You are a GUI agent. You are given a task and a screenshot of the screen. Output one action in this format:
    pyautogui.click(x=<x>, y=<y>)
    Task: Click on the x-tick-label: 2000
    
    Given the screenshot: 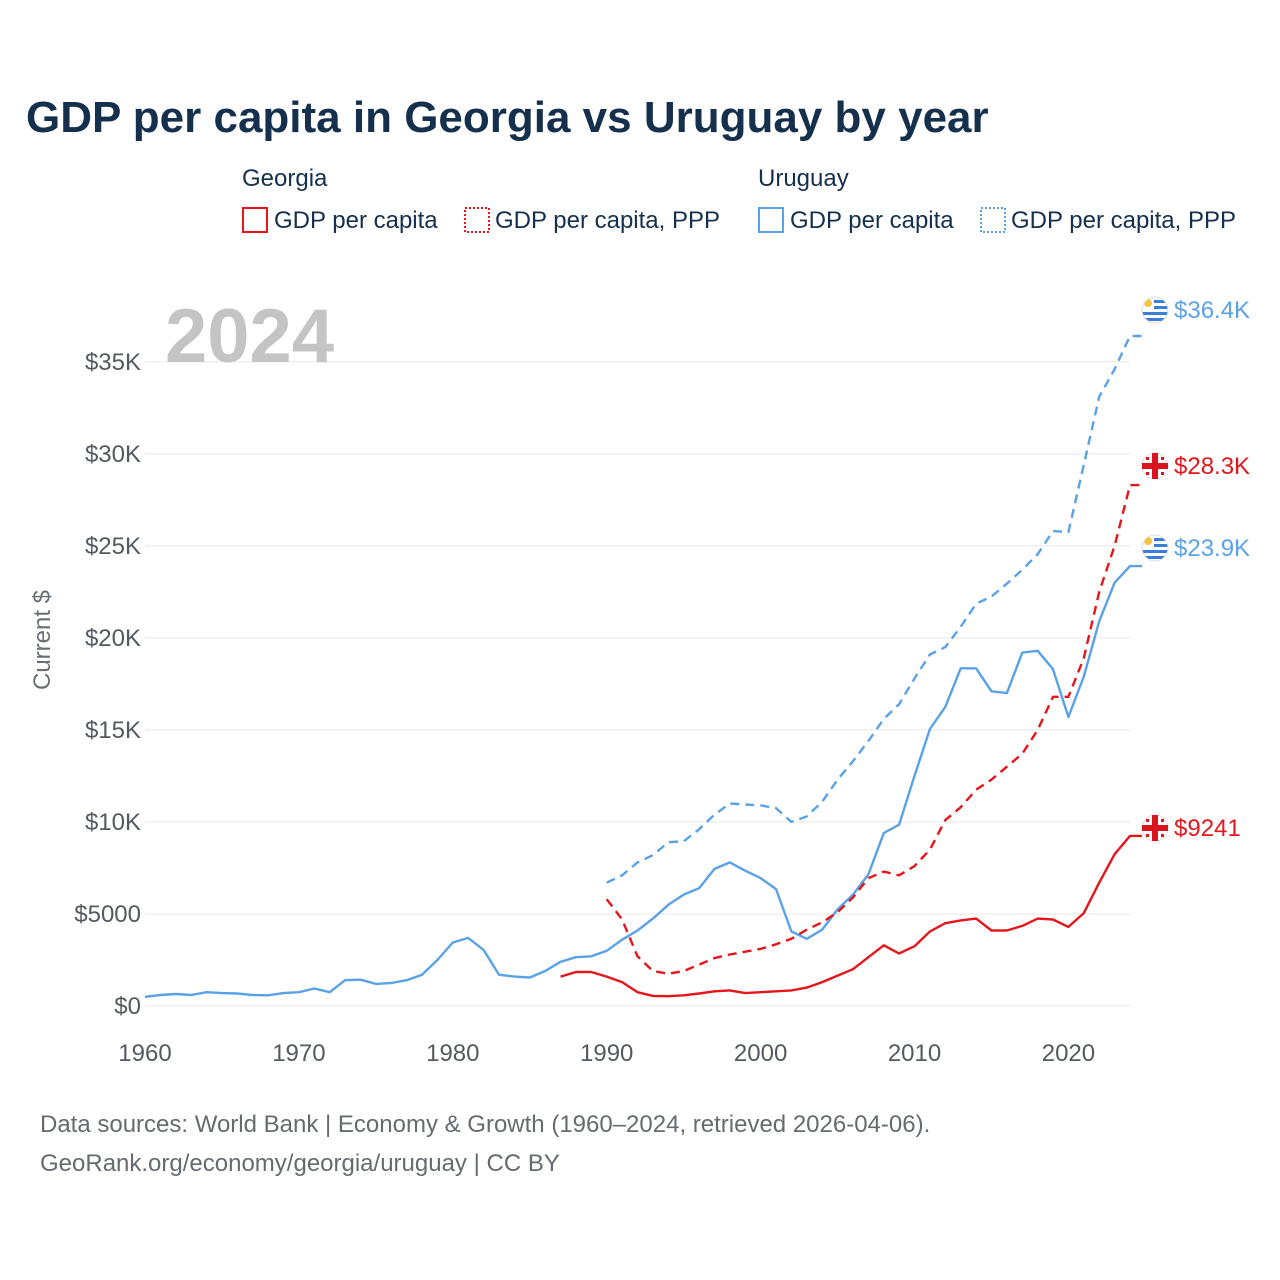 What is the action you would take?
    pyautogui.click(x=760, y=1053)
    